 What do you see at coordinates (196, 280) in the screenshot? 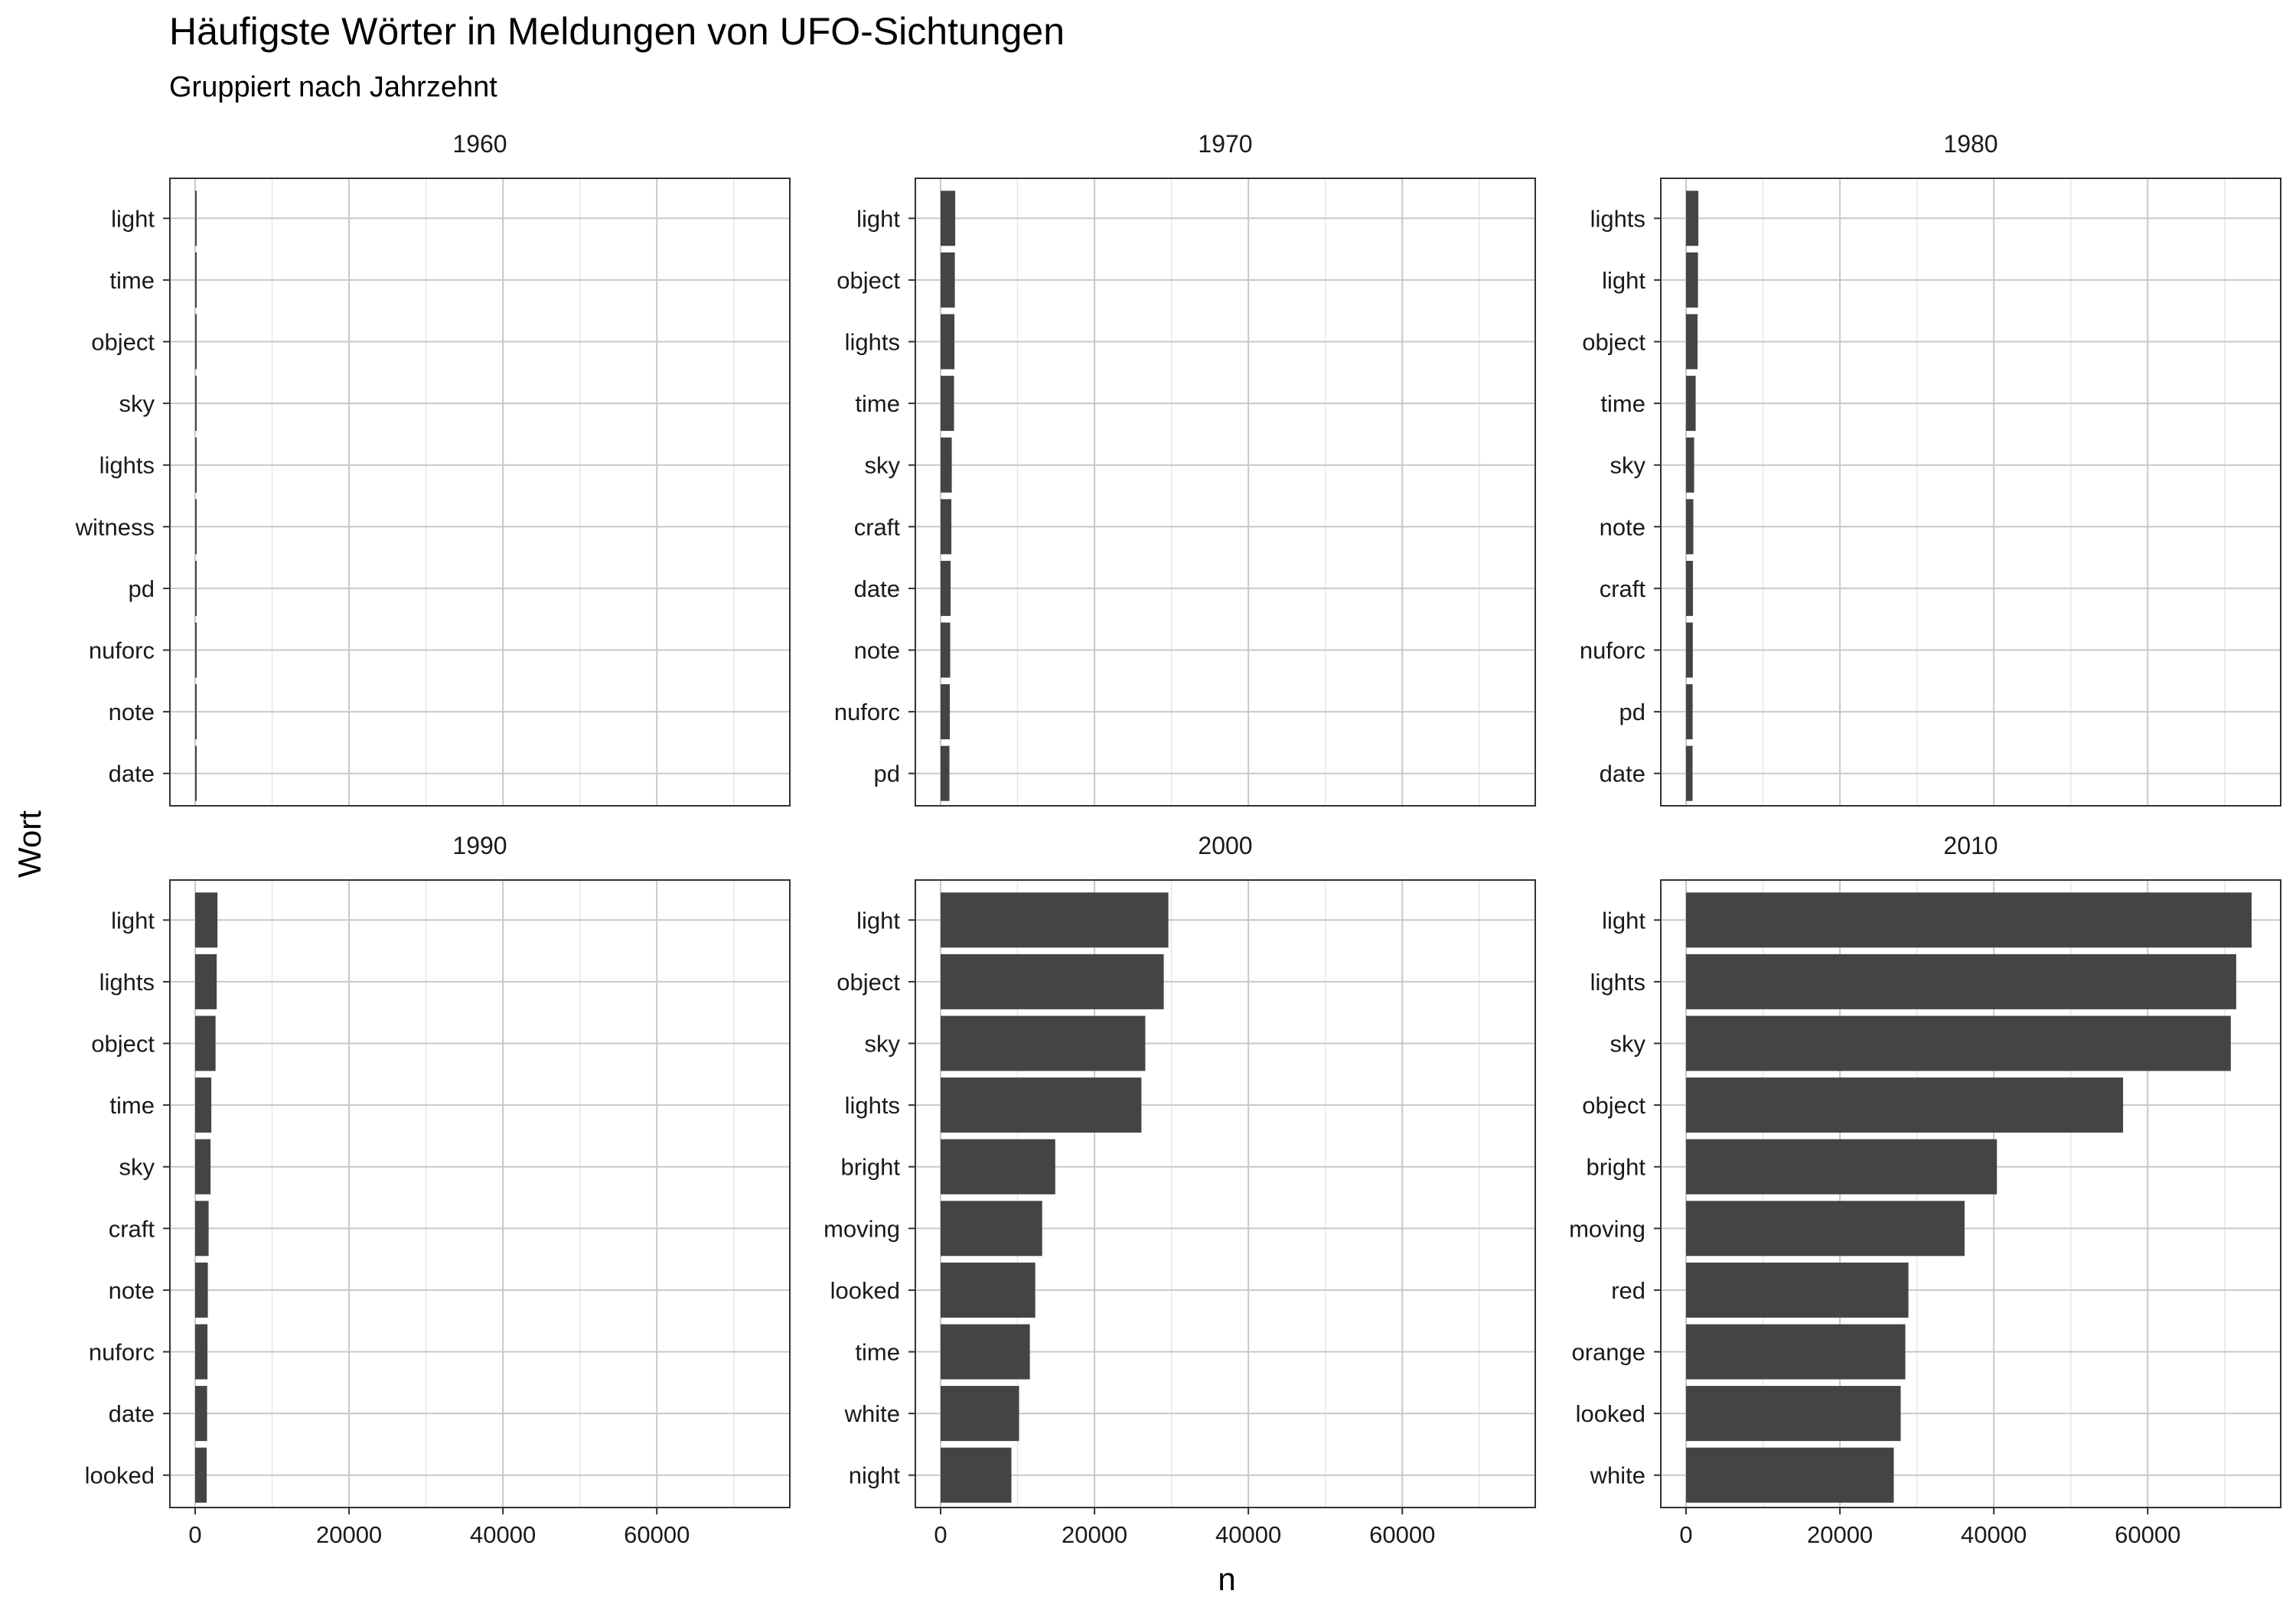
I see `bar-1960-time` at bounding box center [196, 280].